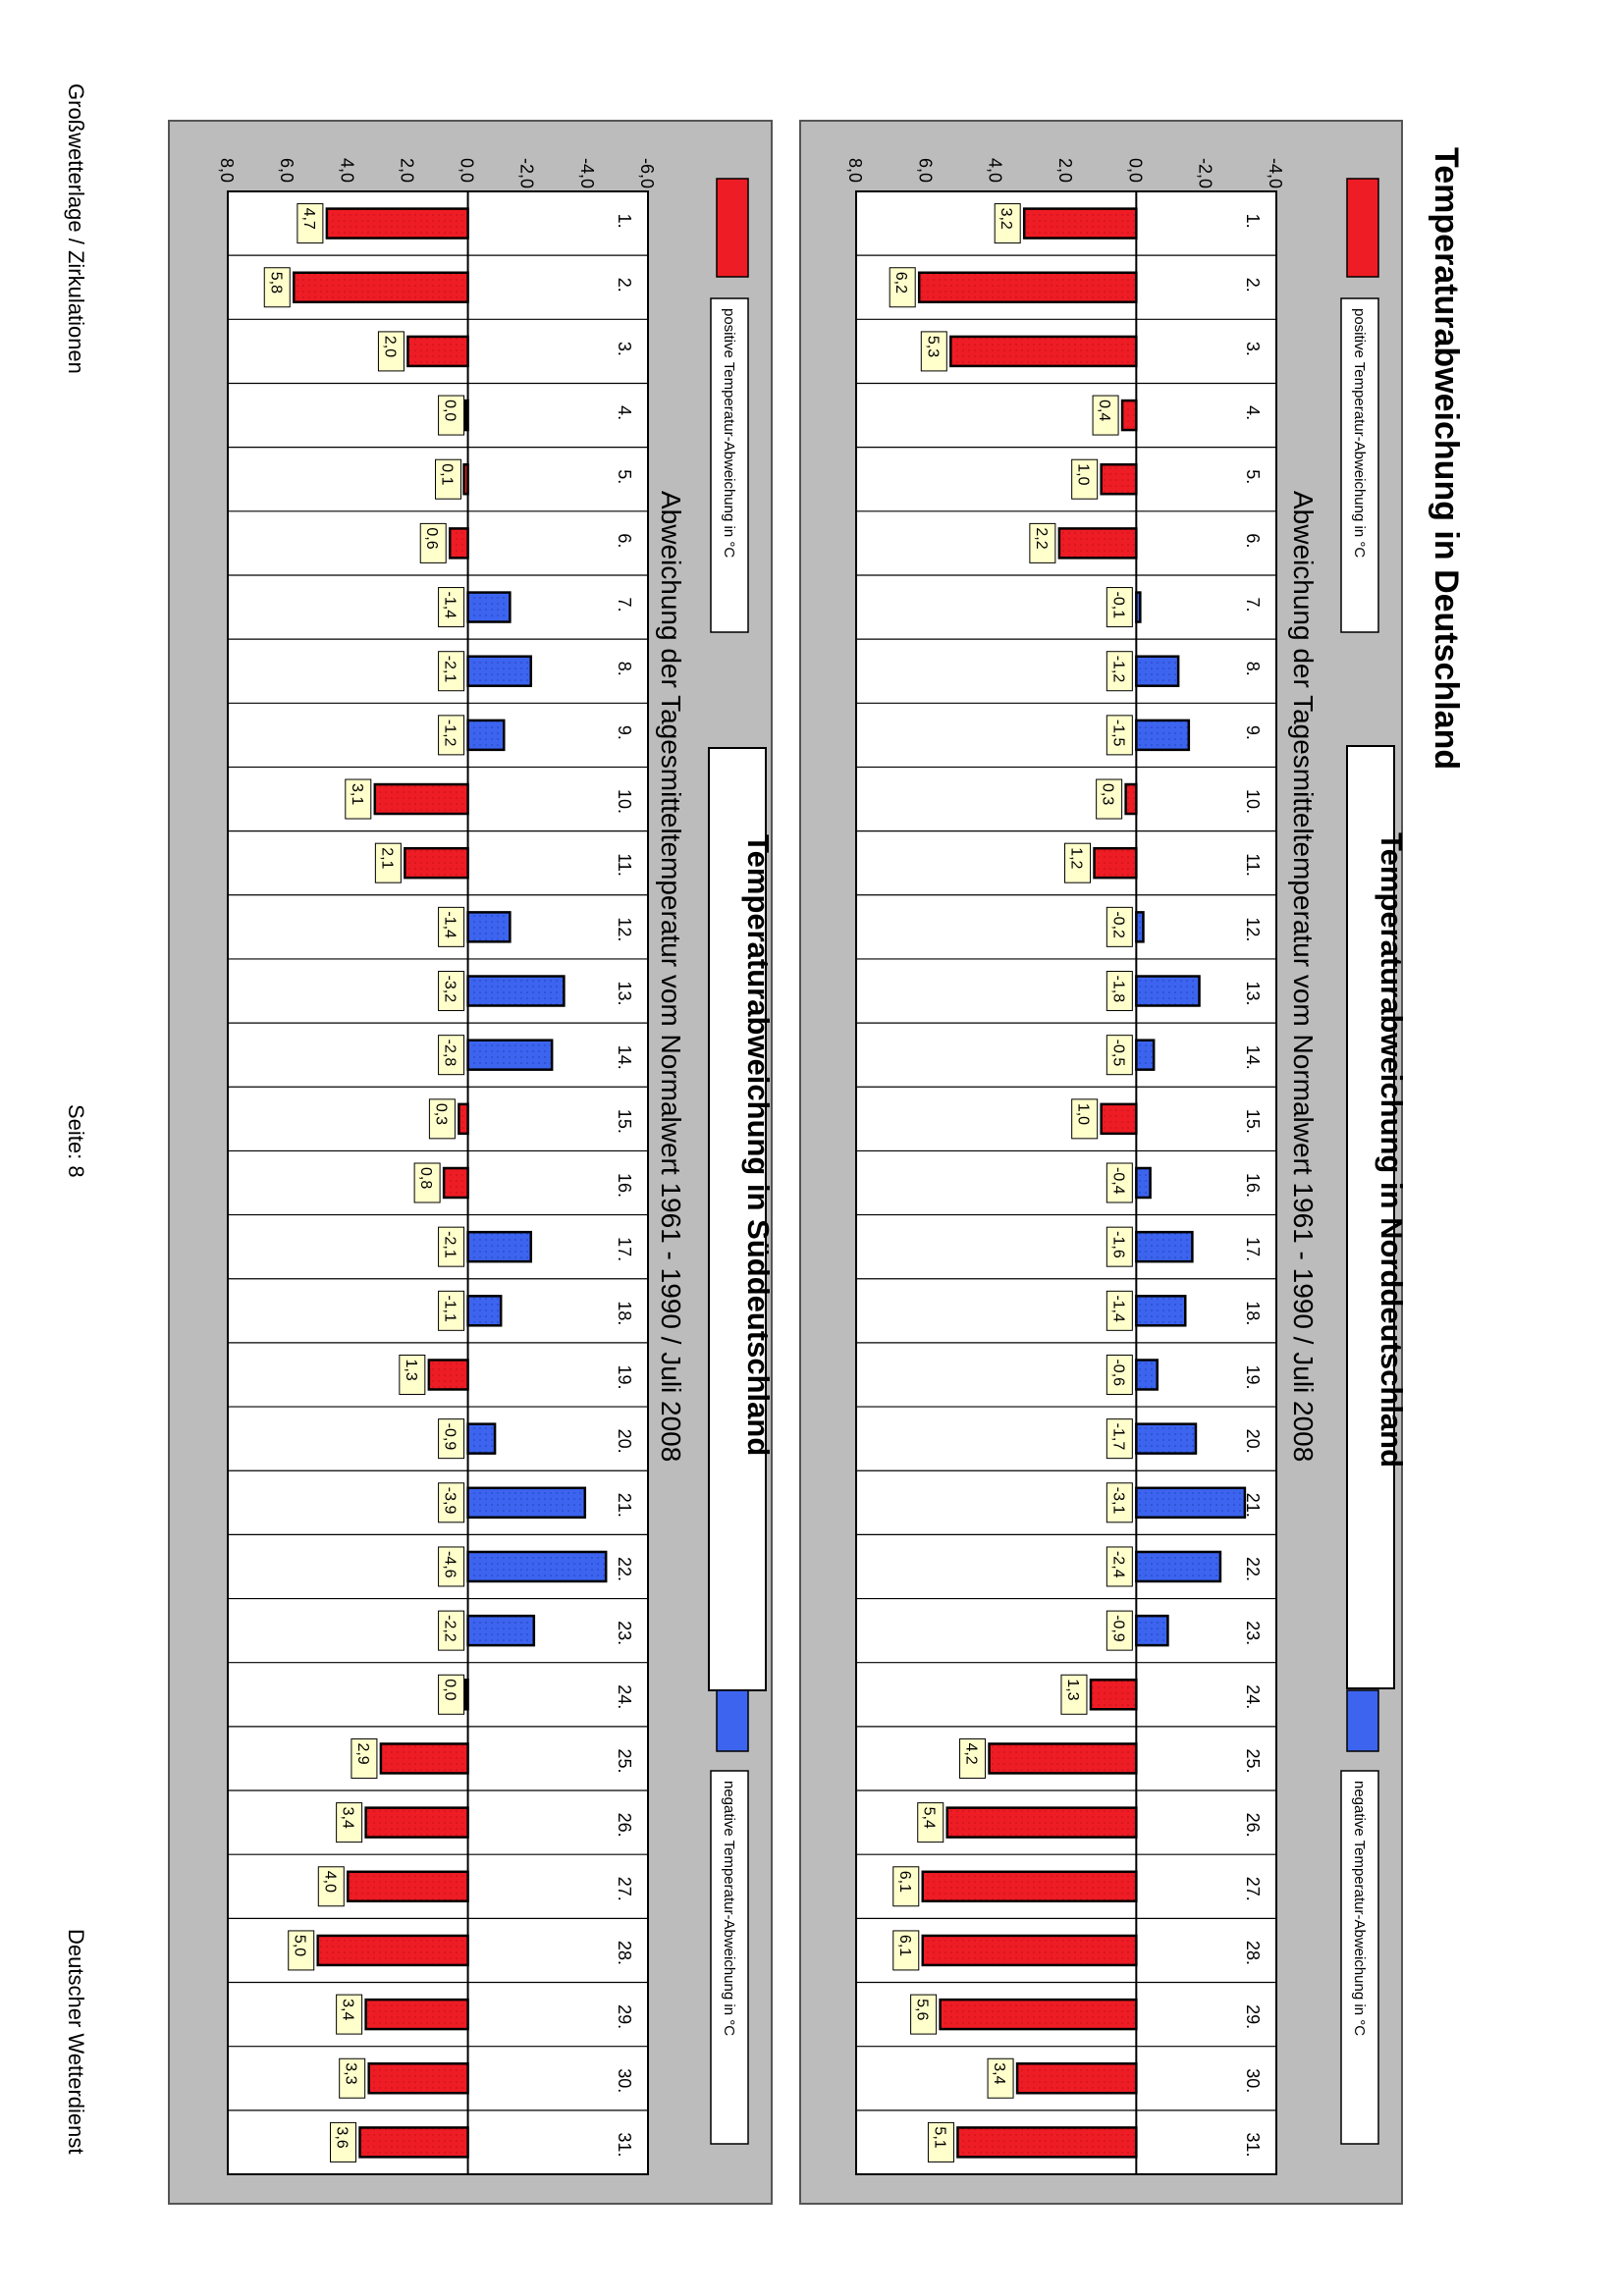 The width and height of the screenshot is (1618, 2296). What do you see at coordinates (1253, 669) in the screenshot?
I see `day-label: 8.` at bounding box center [1253, 669].